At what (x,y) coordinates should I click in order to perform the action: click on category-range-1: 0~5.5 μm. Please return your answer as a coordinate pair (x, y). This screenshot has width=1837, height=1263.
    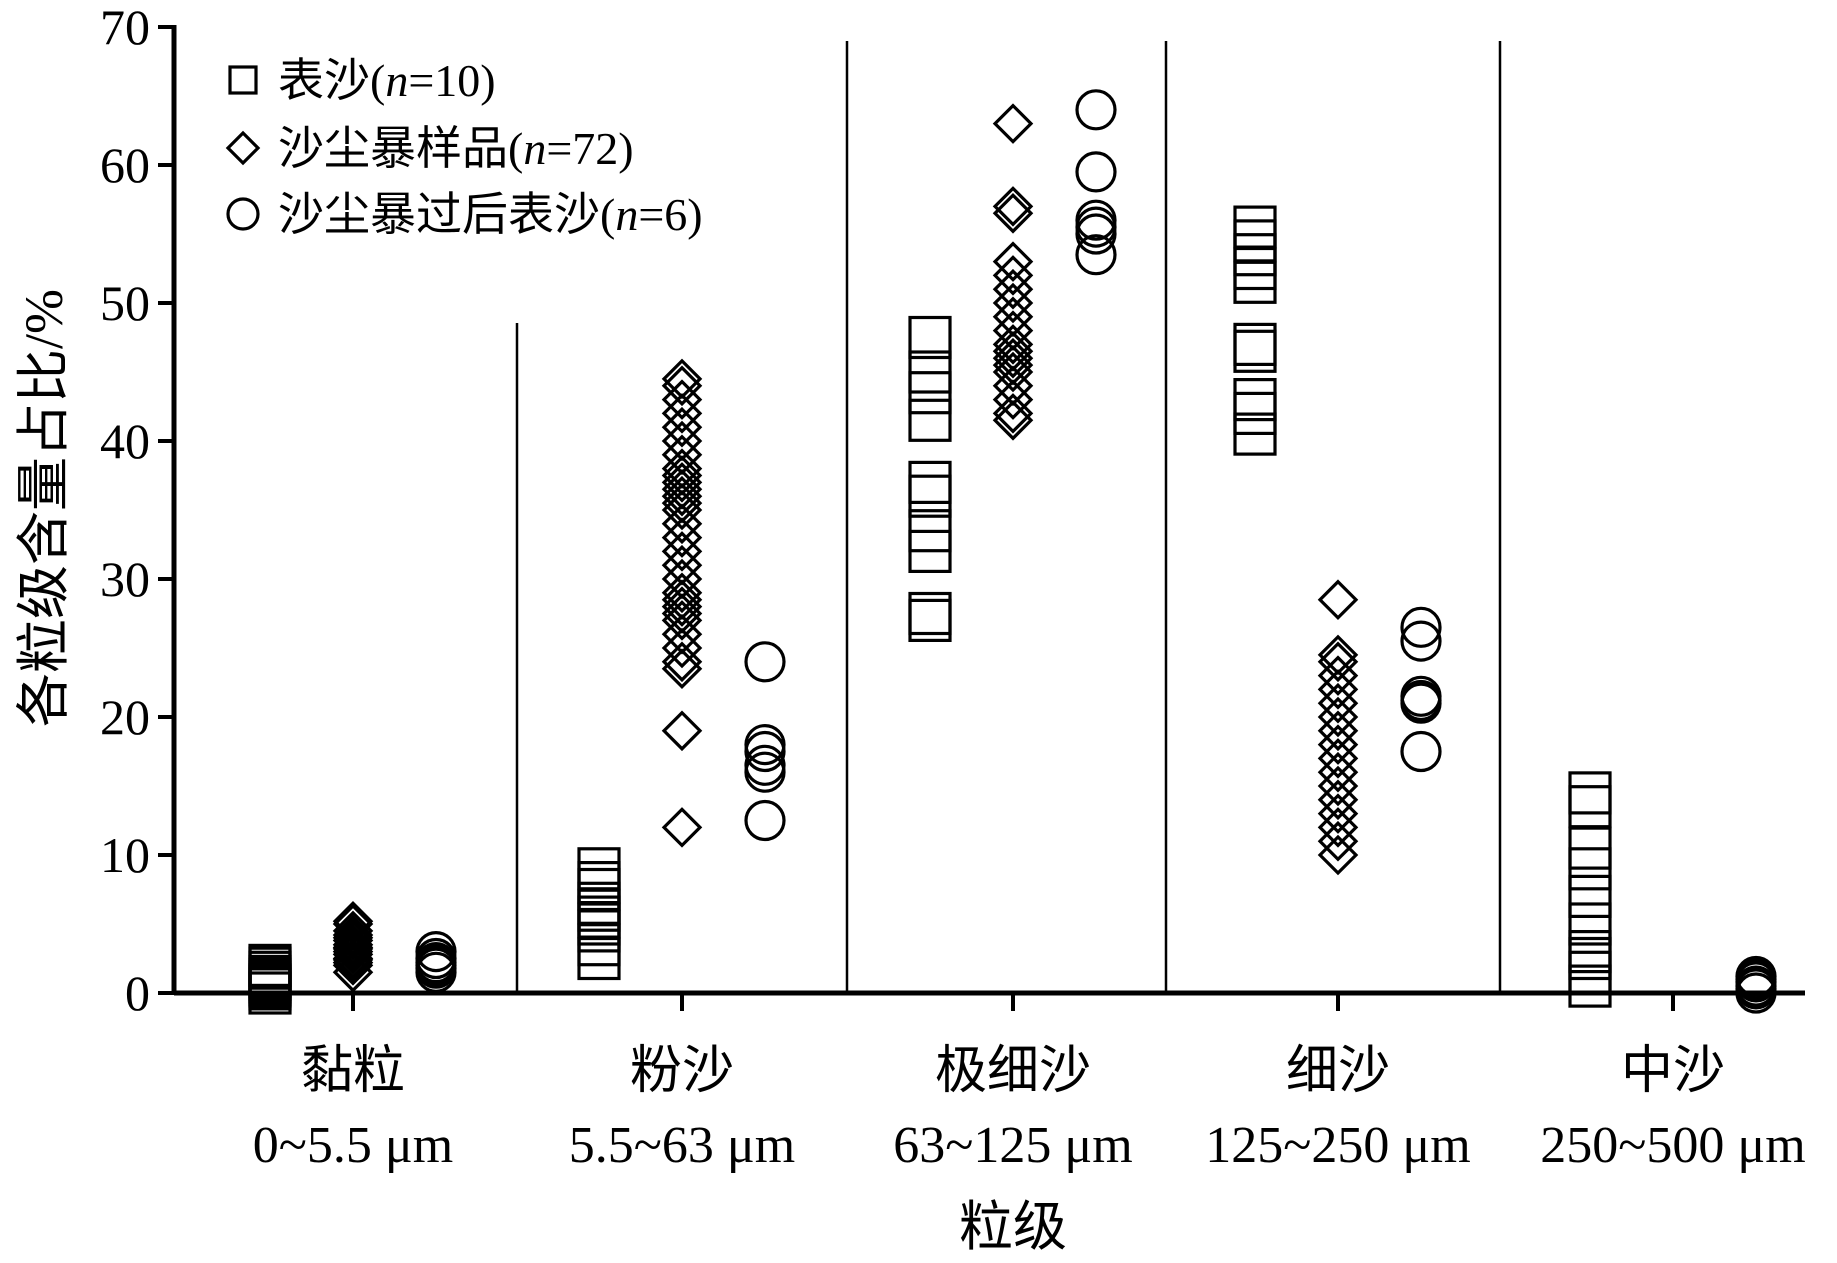
    Looking at the image, I should click on (353, 1145).